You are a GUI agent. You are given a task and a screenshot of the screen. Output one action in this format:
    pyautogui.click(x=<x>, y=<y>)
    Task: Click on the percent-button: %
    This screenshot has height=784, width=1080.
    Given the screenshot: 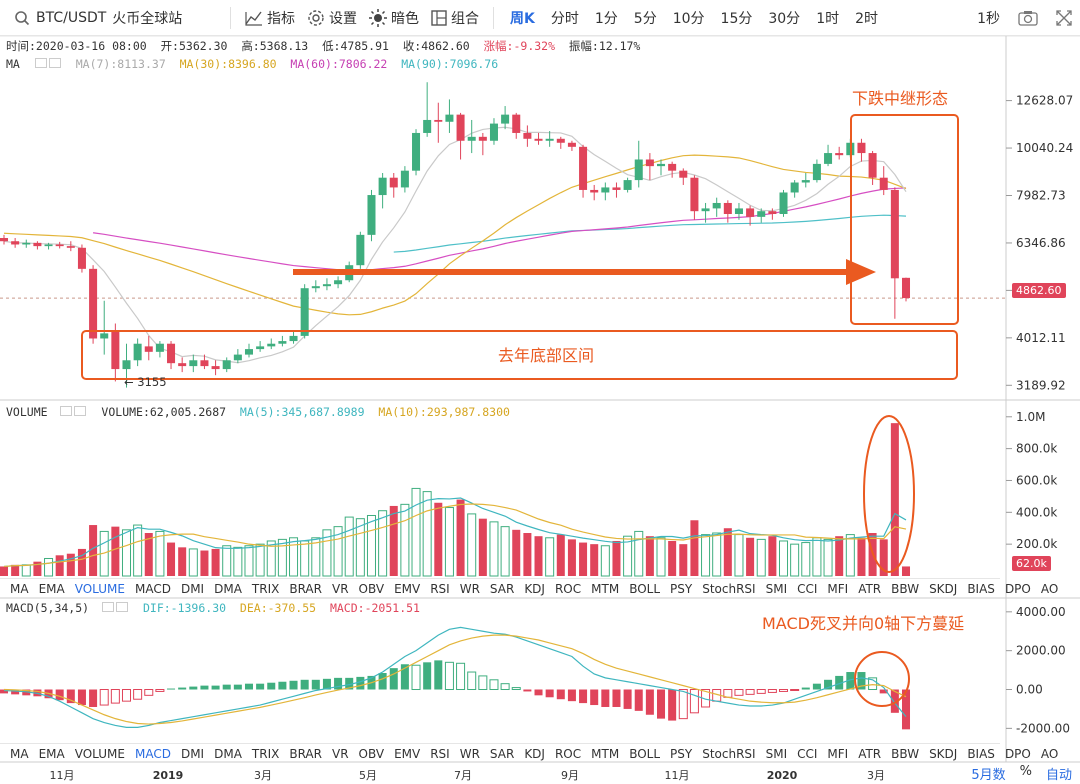 What is the action you would take?
    pyautogui.click(x=1025, y=771)
    